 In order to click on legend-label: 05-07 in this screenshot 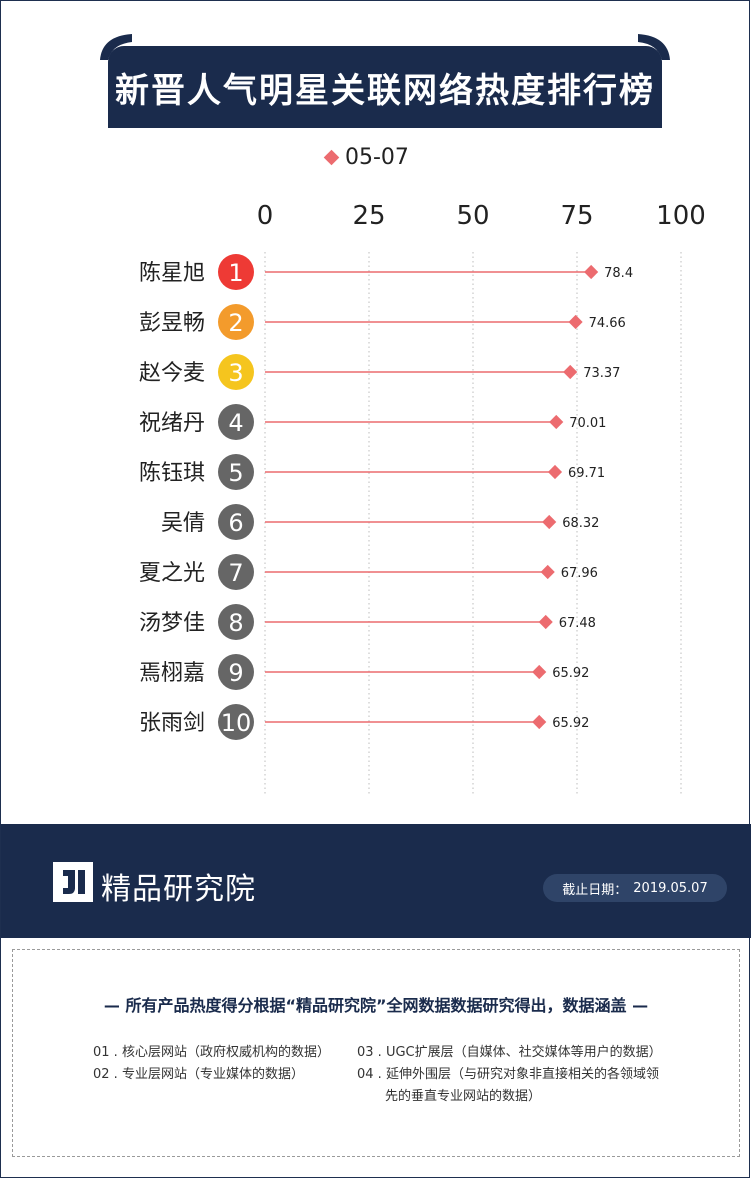, I will do `click(377, 157)`.